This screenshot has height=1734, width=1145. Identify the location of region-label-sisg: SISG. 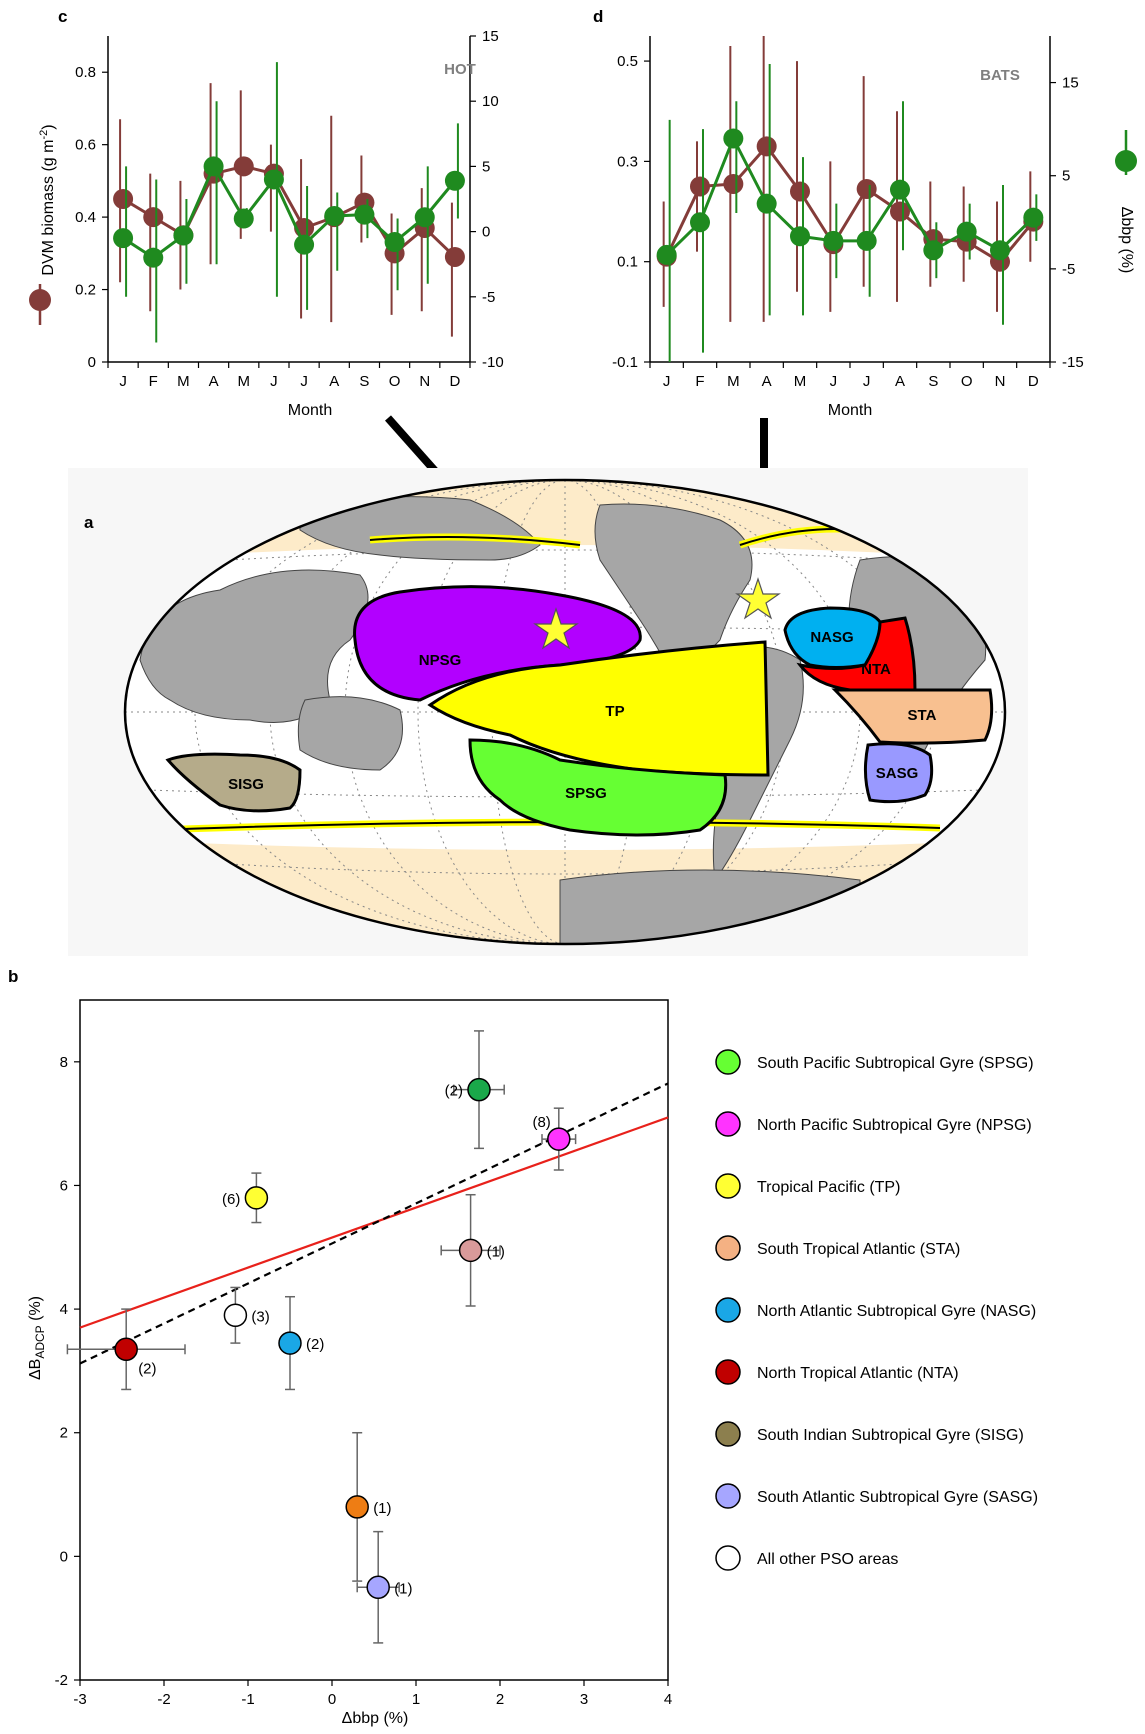
(246, 784).